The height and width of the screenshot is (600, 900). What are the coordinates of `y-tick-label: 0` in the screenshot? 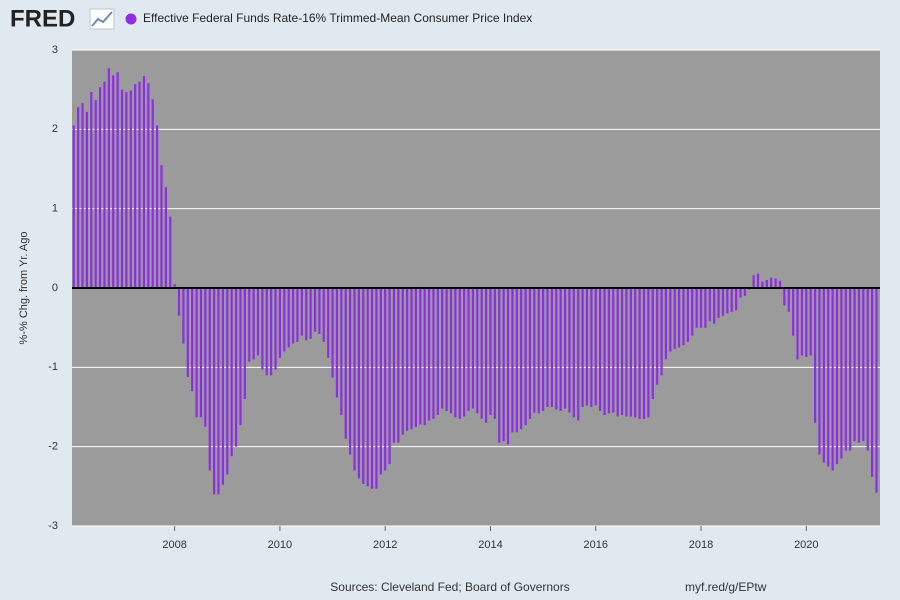 It's located at (55, 288).